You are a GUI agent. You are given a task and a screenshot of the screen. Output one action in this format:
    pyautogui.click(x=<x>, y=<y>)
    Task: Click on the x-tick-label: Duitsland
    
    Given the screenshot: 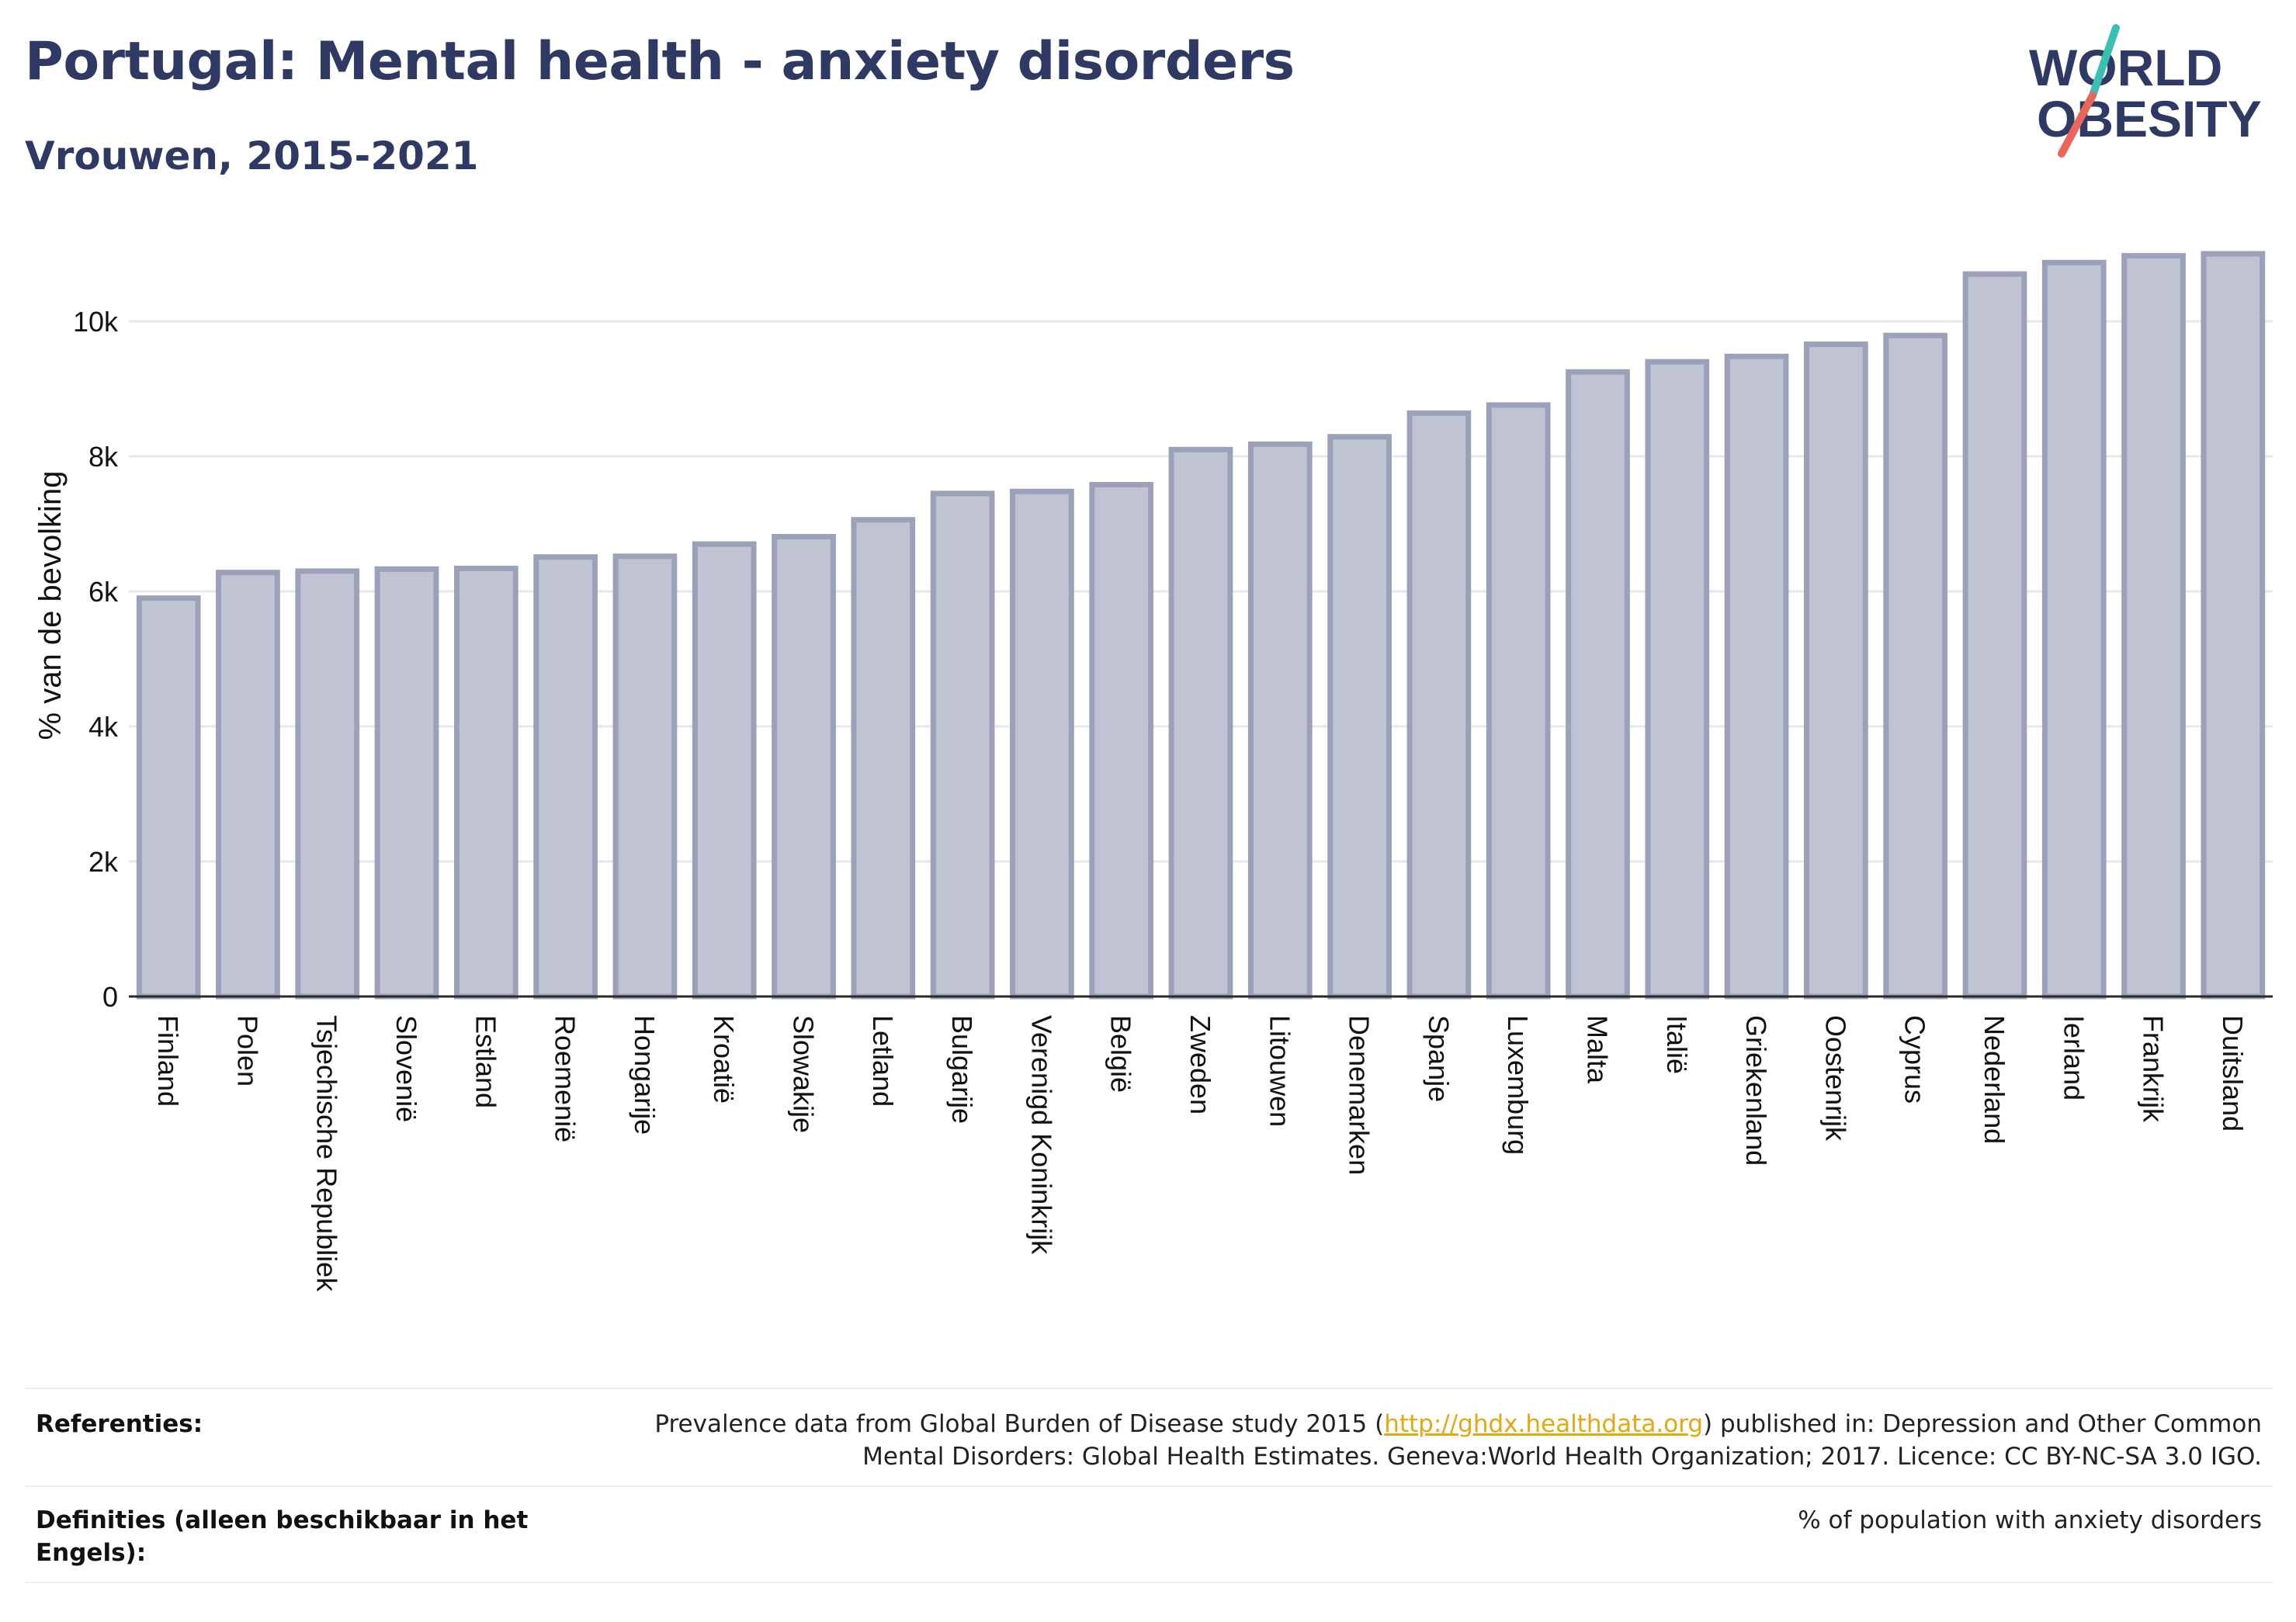 What is the action you would take?
    pyautogui.click(x=2233, y=1073)
    